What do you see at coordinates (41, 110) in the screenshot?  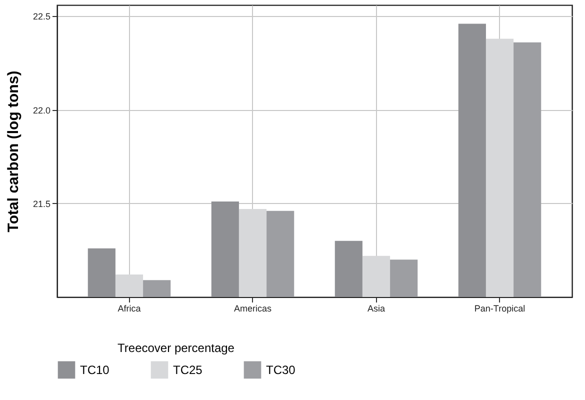 I see `y-tick-label: 22.0` at bounding box center [41, 110].